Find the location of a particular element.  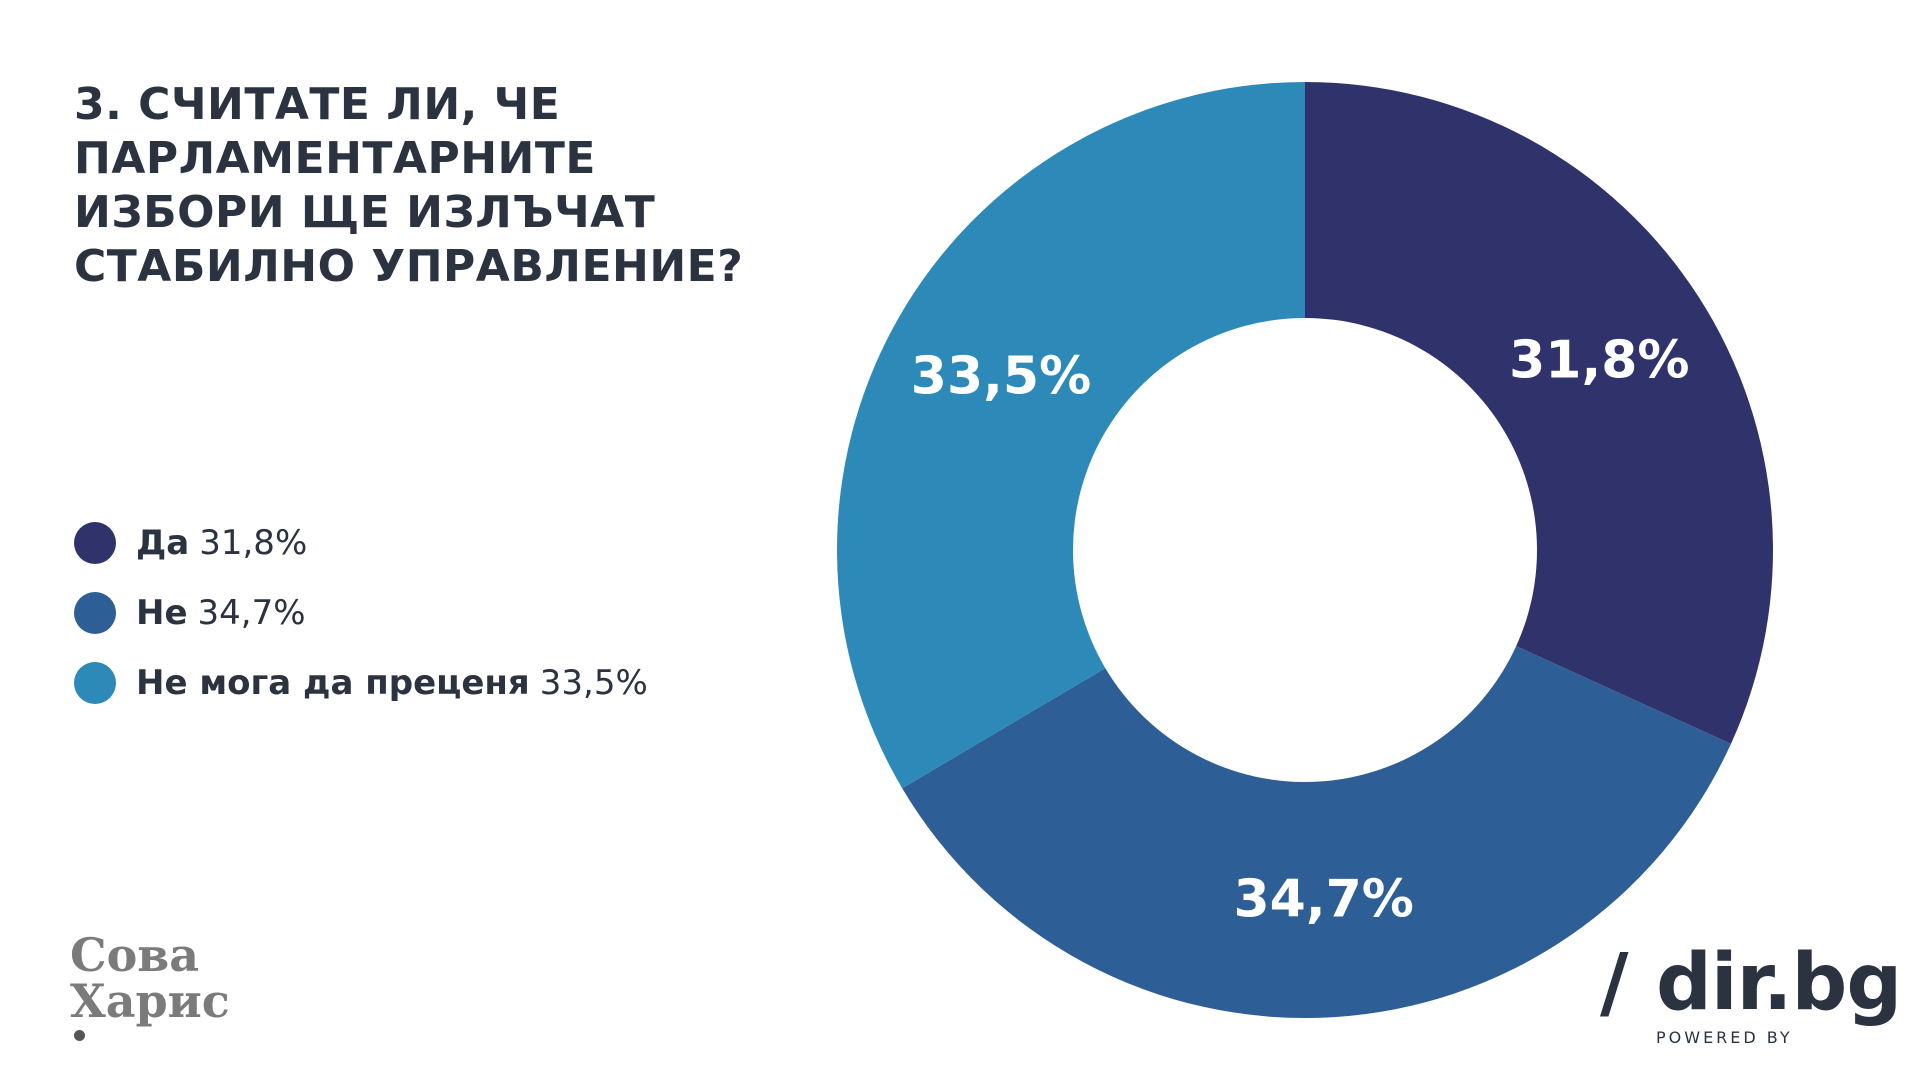

legend-item-undecided: Не мога да преценя 33,5% is located at coordinates (361, 683).